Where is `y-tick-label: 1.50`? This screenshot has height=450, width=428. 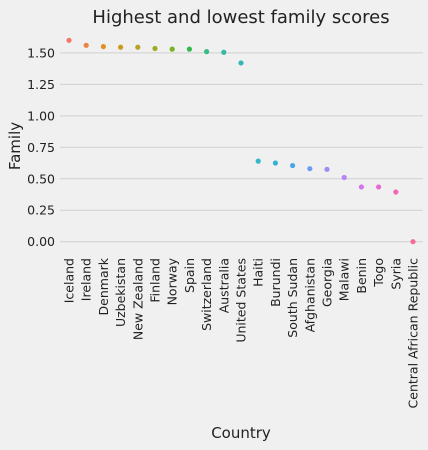
y-tick-label: 1.50 is located at coordinates (41, 52).